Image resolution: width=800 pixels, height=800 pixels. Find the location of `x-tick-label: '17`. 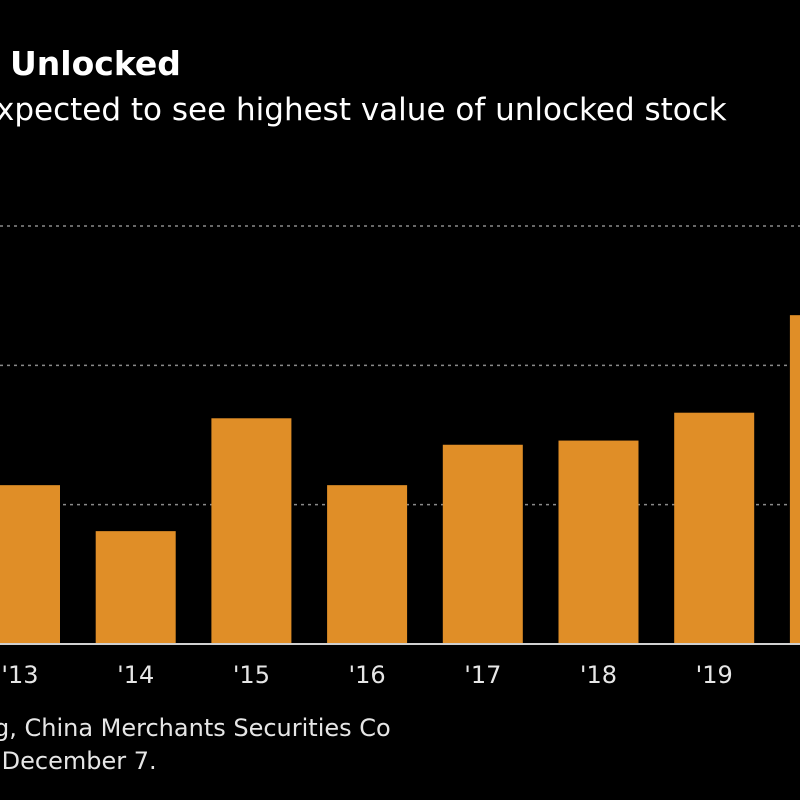

x-tick-label: '17 is located at coordinates (482, 675).